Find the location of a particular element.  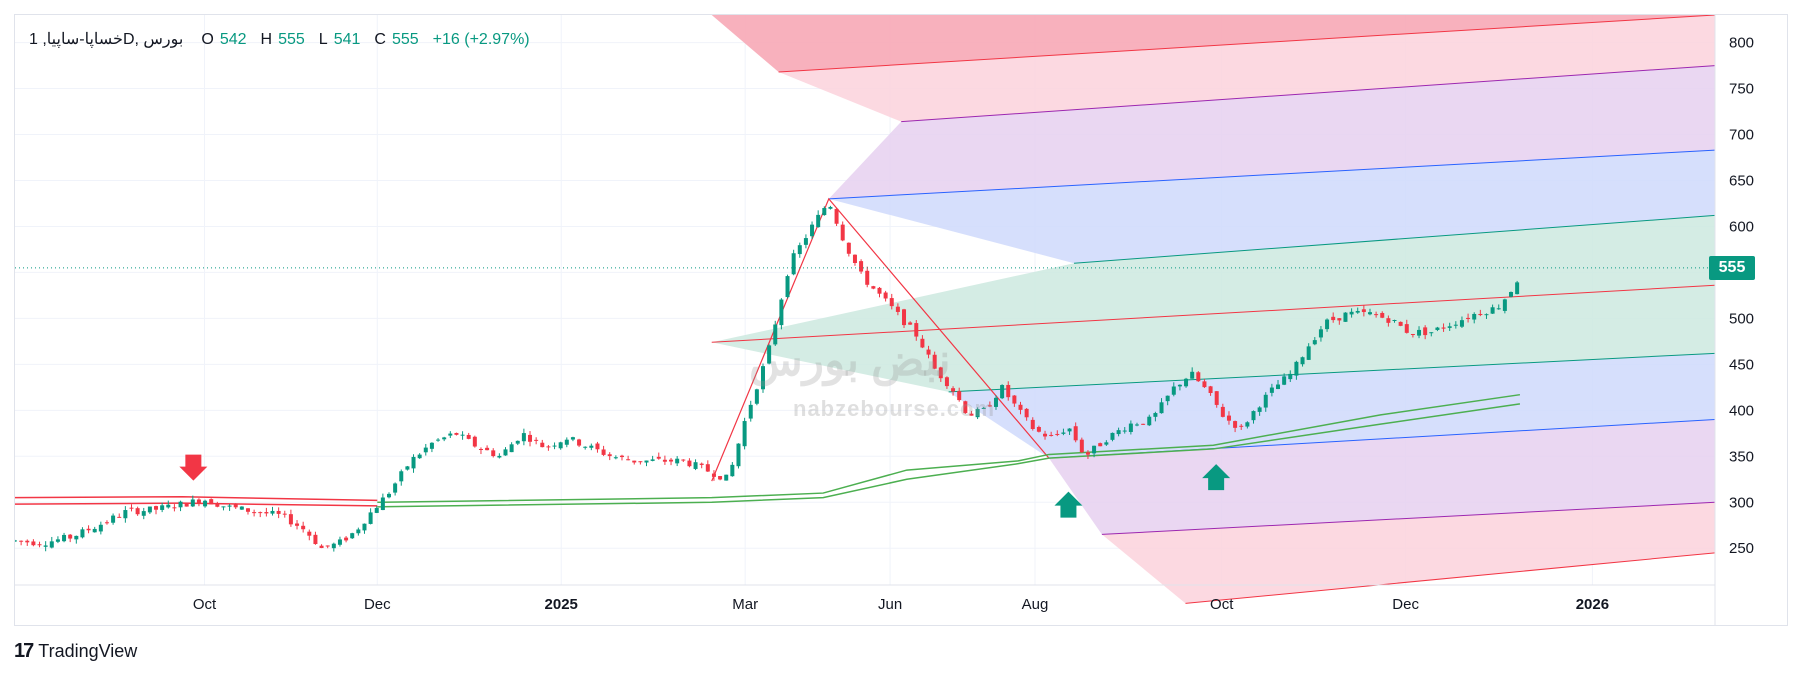

y-tick-label: 300 is located at coordinates (1741, 502).